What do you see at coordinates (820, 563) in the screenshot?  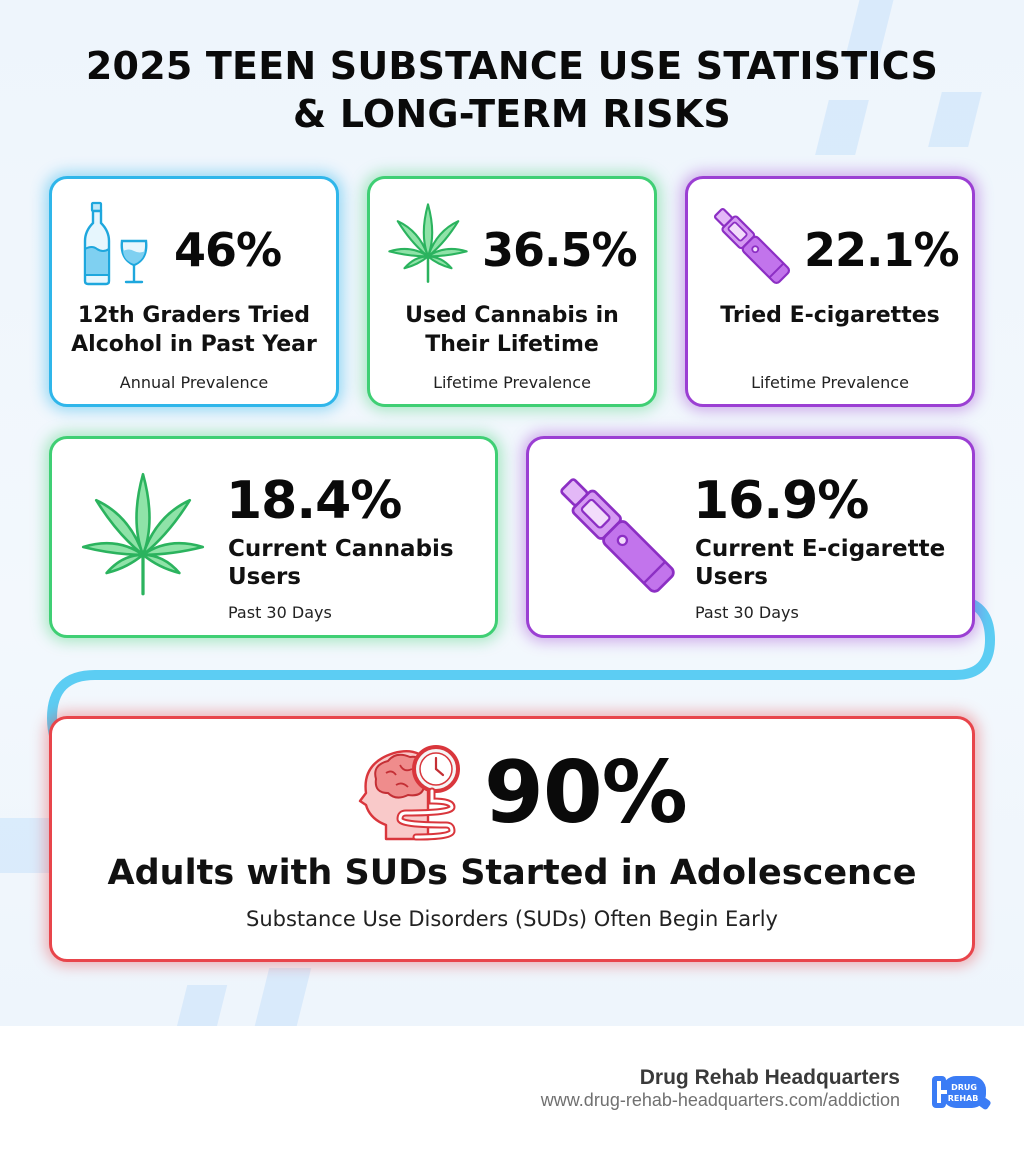 I see `stat-label: Current E-cigarette Users` at bounding box center [820, 563].